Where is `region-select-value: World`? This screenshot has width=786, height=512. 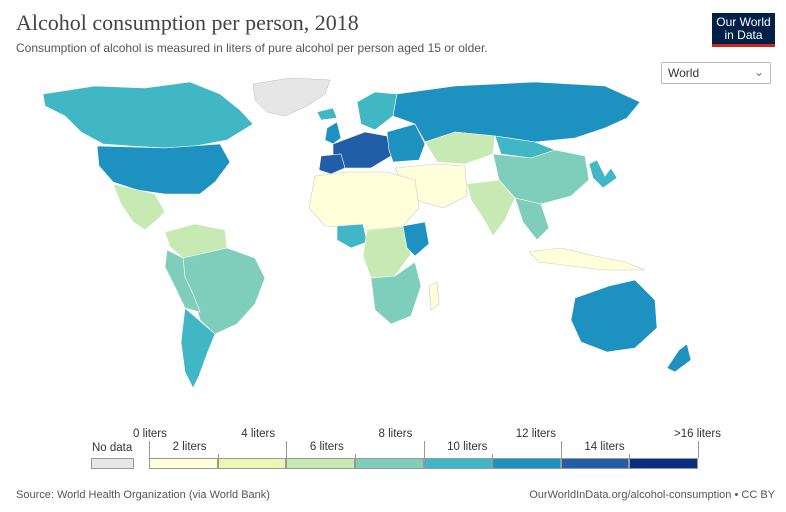
region-select-value: World is located at coordinates (684, 73).